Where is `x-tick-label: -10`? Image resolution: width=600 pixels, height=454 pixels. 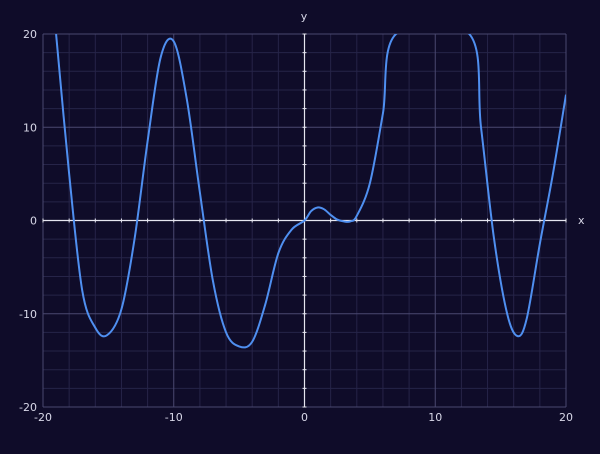
x-tick-label: -10 is located at coordinates (174, 417).